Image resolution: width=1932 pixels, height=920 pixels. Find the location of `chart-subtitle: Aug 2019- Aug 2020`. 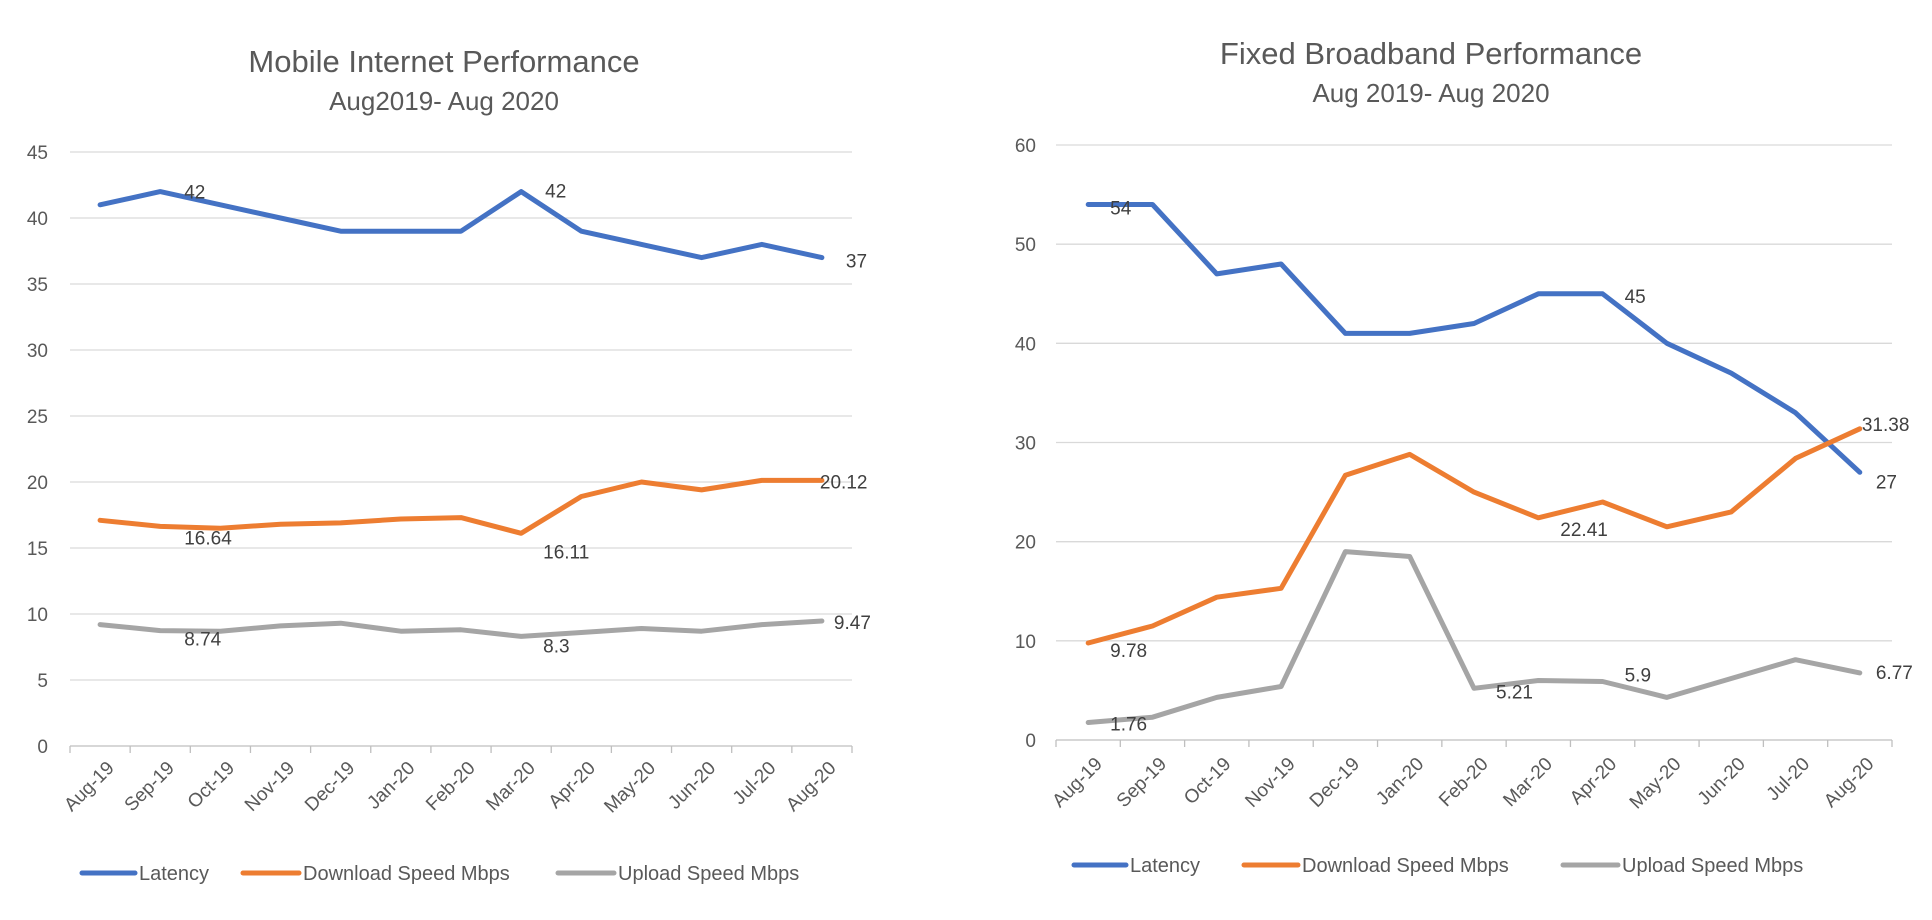

chart-subtitle: Aug 2019- Aug 2020 is located at coordinates (1430, 93).